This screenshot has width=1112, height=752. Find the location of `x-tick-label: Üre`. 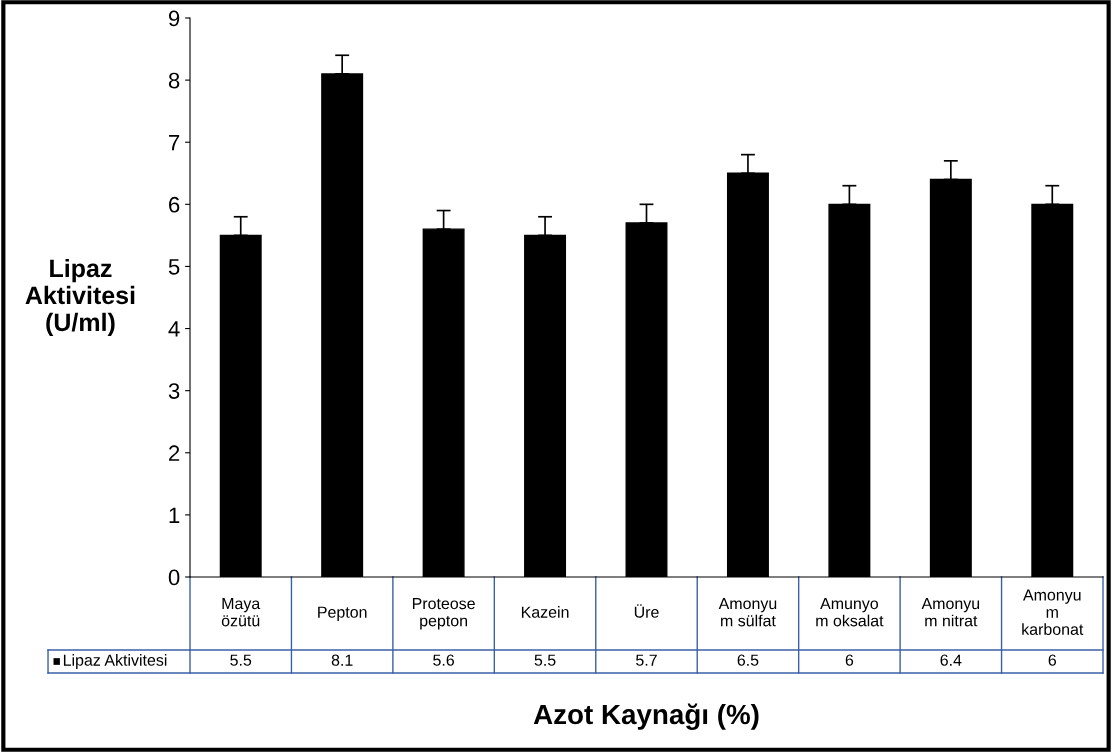

x-tick-label: Üre is located at coordinates (646, 611).